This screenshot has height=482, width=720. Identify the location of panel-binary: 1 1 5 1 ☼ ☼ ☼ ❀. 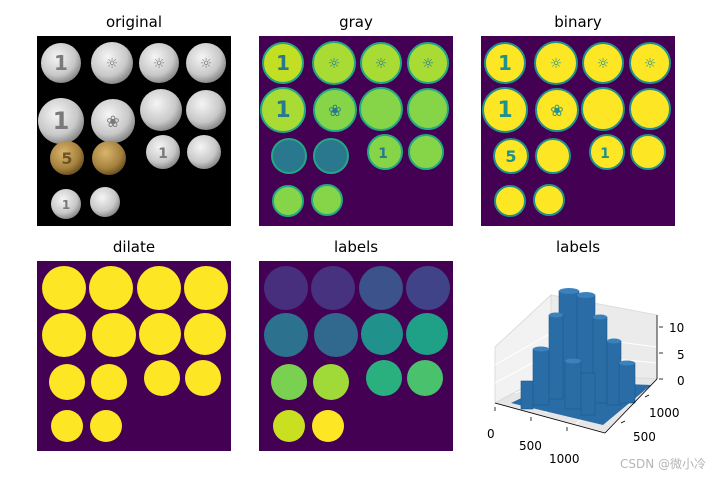
(578, 131).